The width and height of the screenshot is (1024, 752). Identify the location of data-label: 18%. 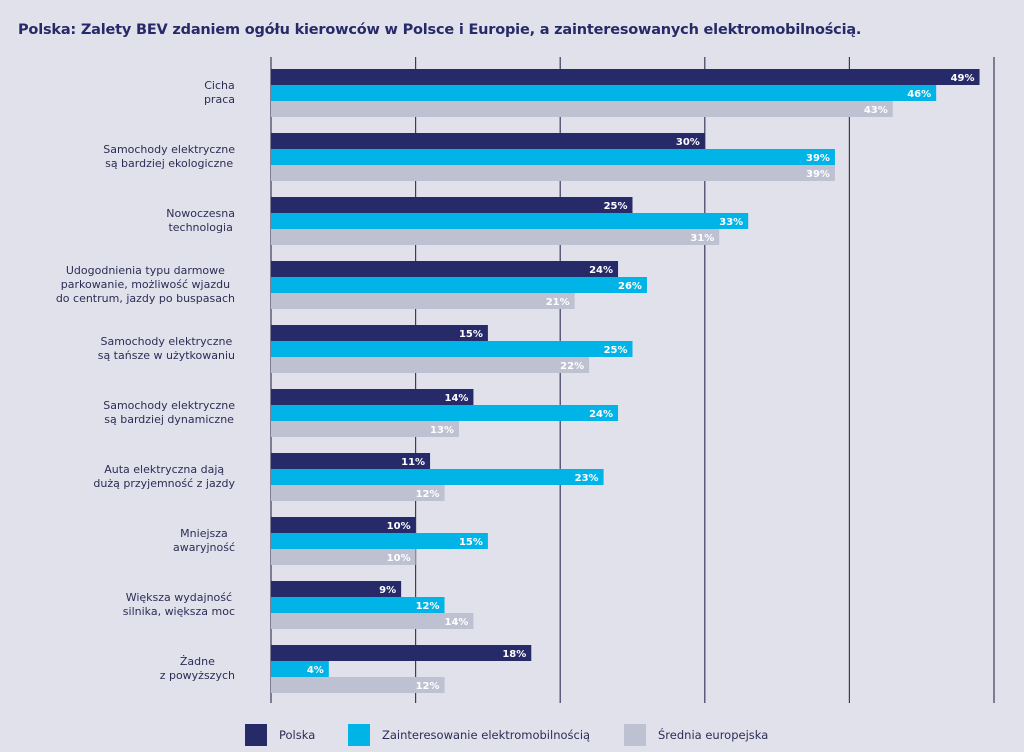
(514, 654).